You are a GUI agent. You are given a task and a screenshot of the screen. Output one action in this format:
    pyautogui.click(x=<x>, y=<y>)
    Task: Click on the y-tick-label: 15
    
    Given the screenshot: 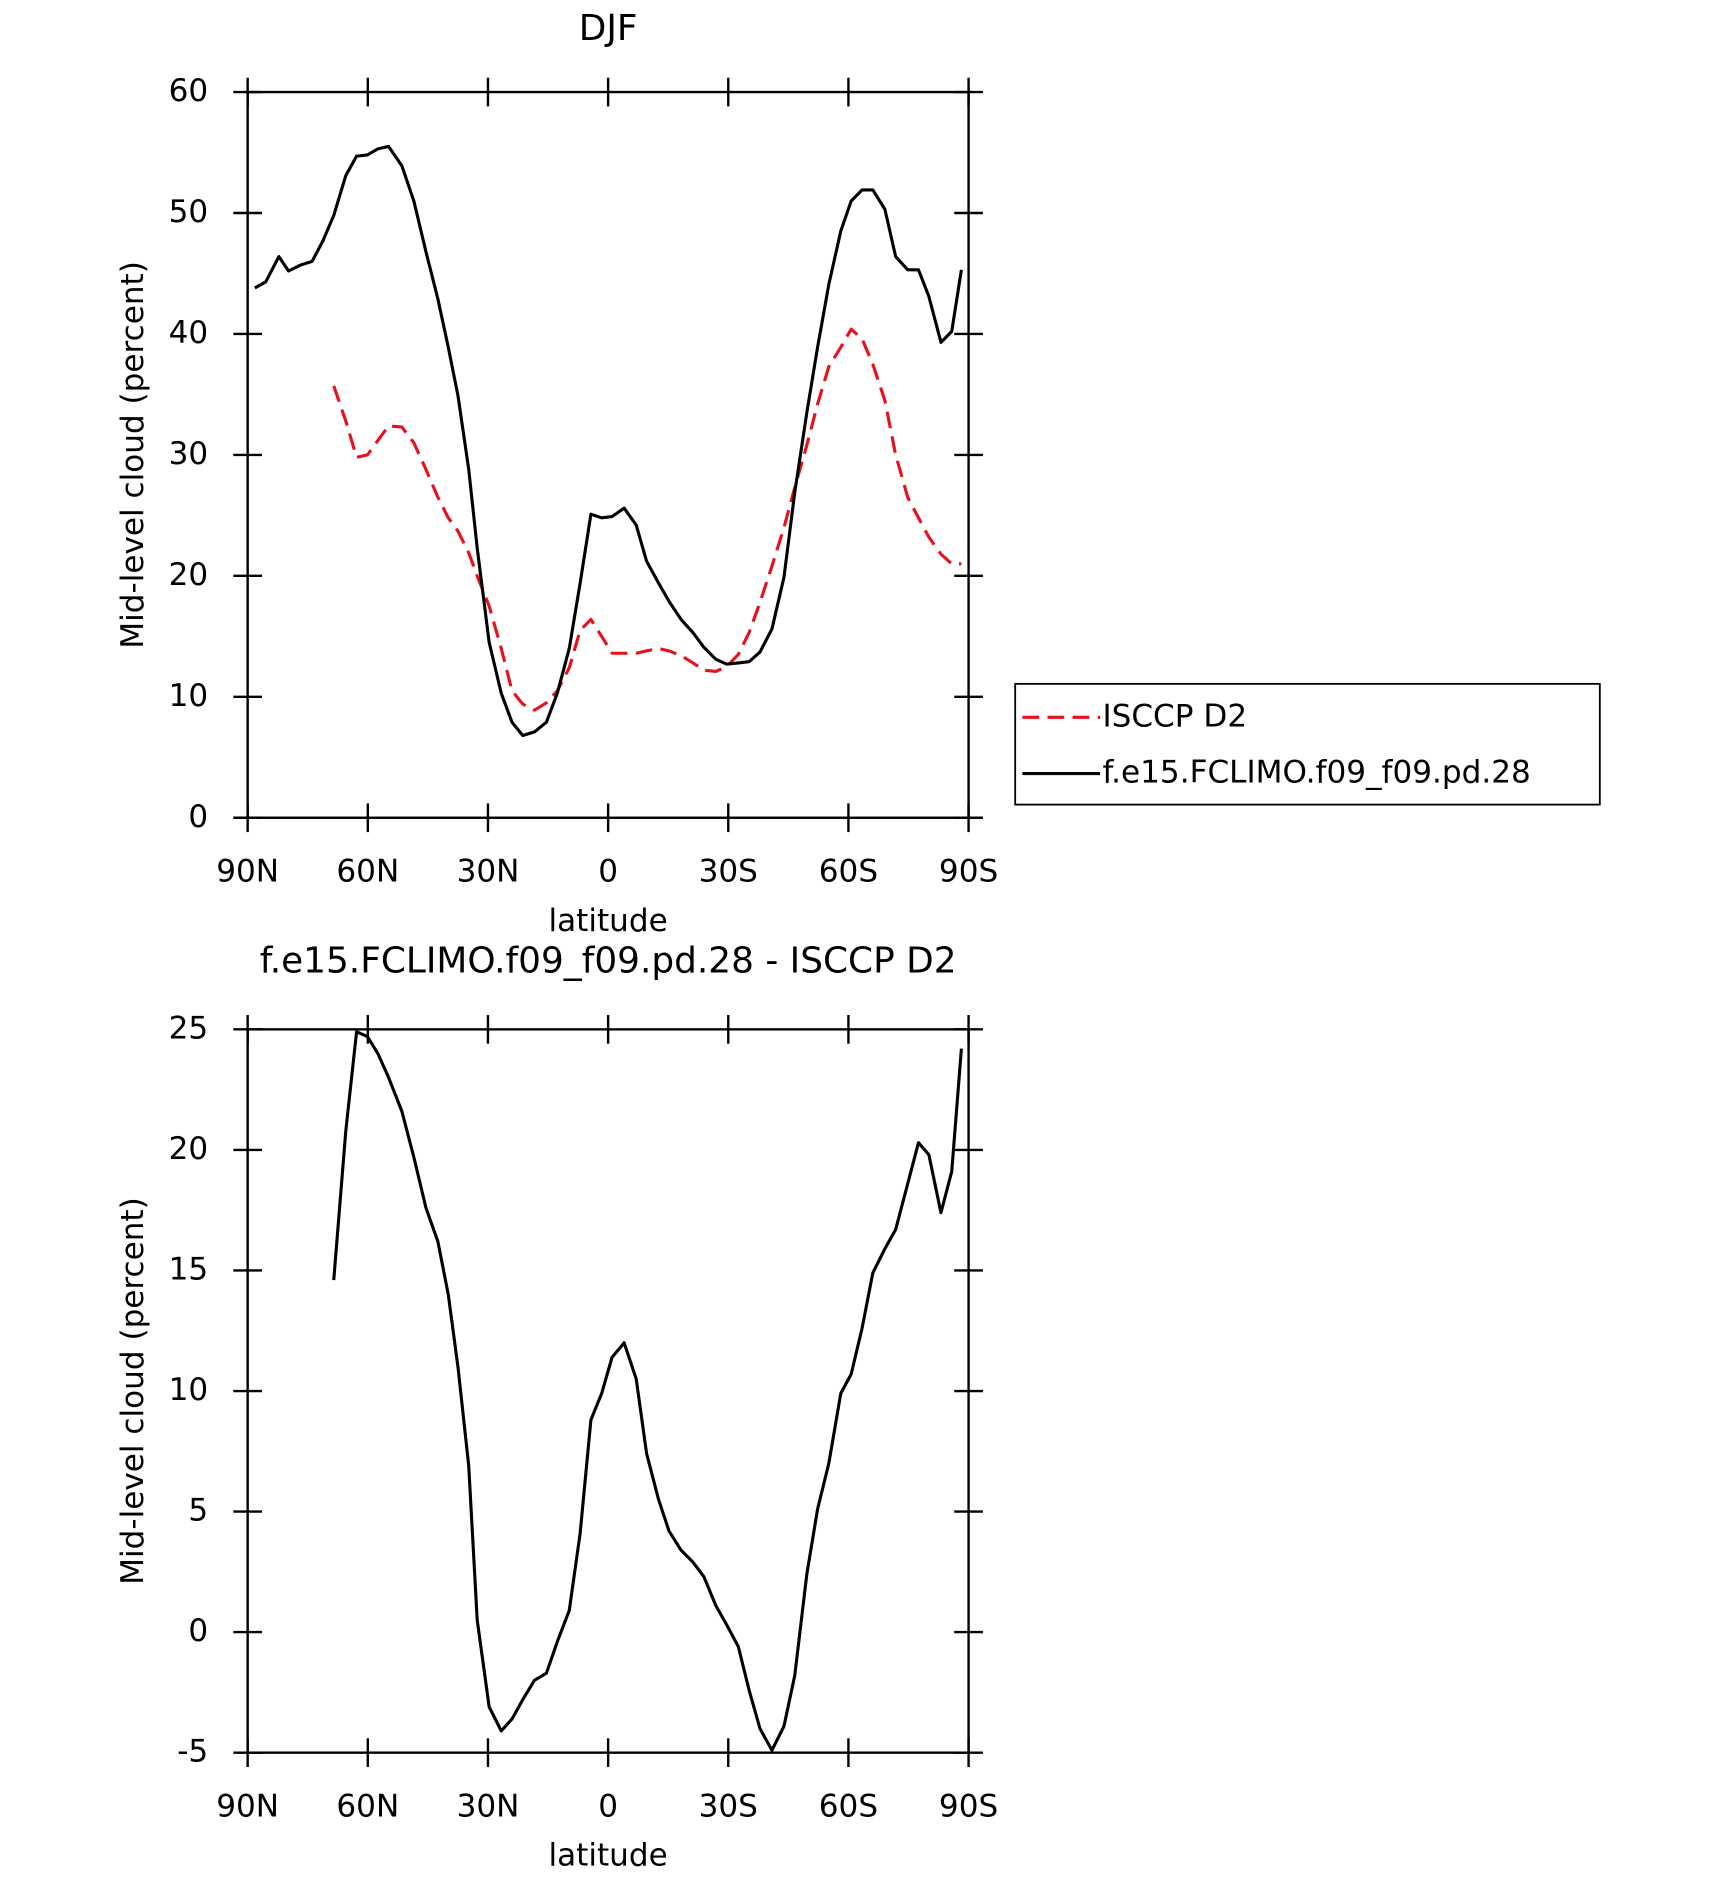 What is the action you would take?
    pyautogui.click(x=189, y=1269)
    